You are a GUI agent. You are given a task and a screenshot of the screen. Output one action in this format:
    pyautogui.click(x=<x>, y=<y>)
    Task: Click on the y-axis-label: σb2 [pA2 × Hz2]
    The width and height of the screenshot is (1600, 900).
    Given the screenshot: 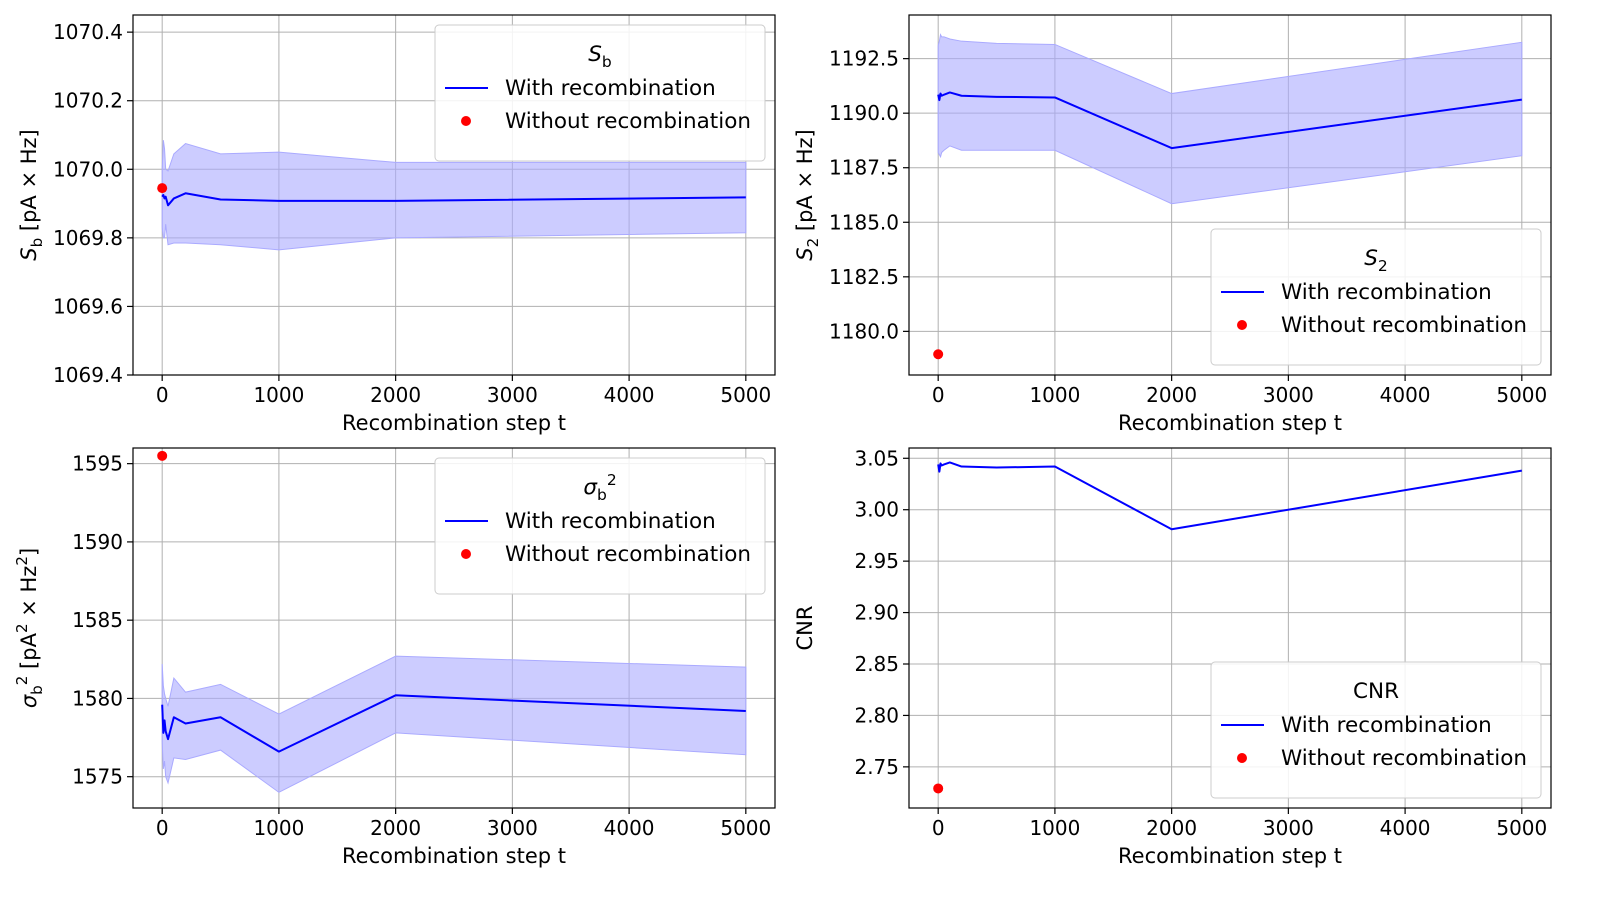 What is the action you would take?
    pyautogui.click(x=29, y=628)
    